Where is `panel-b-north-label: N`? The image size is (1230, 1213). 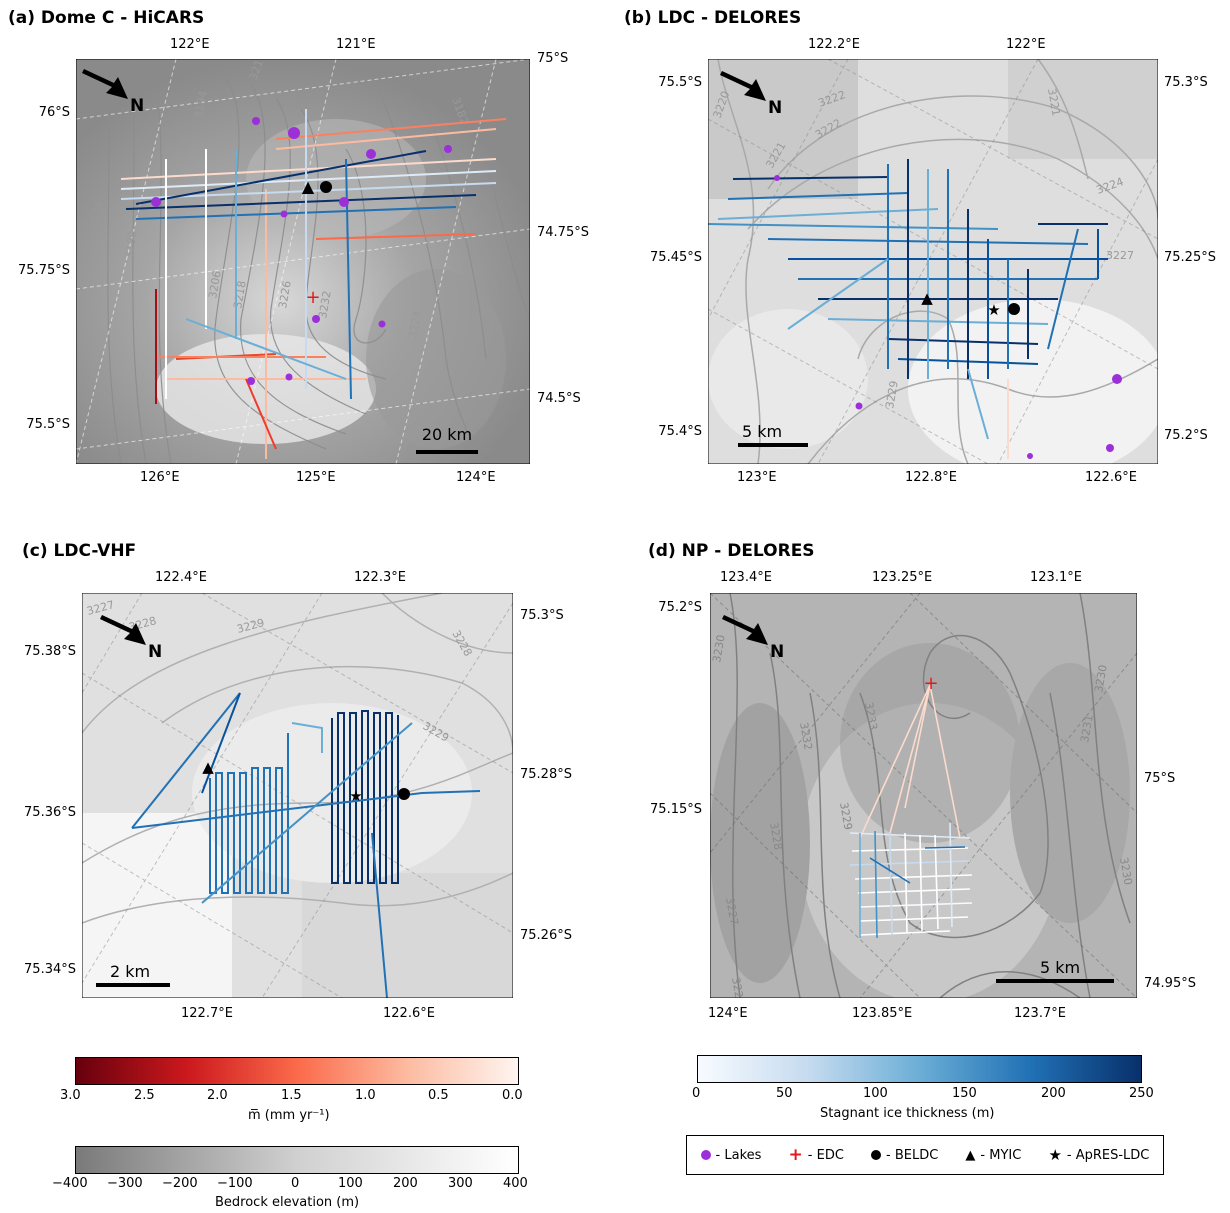 panel-b-north-label: N is located at coordinates (775, 108).